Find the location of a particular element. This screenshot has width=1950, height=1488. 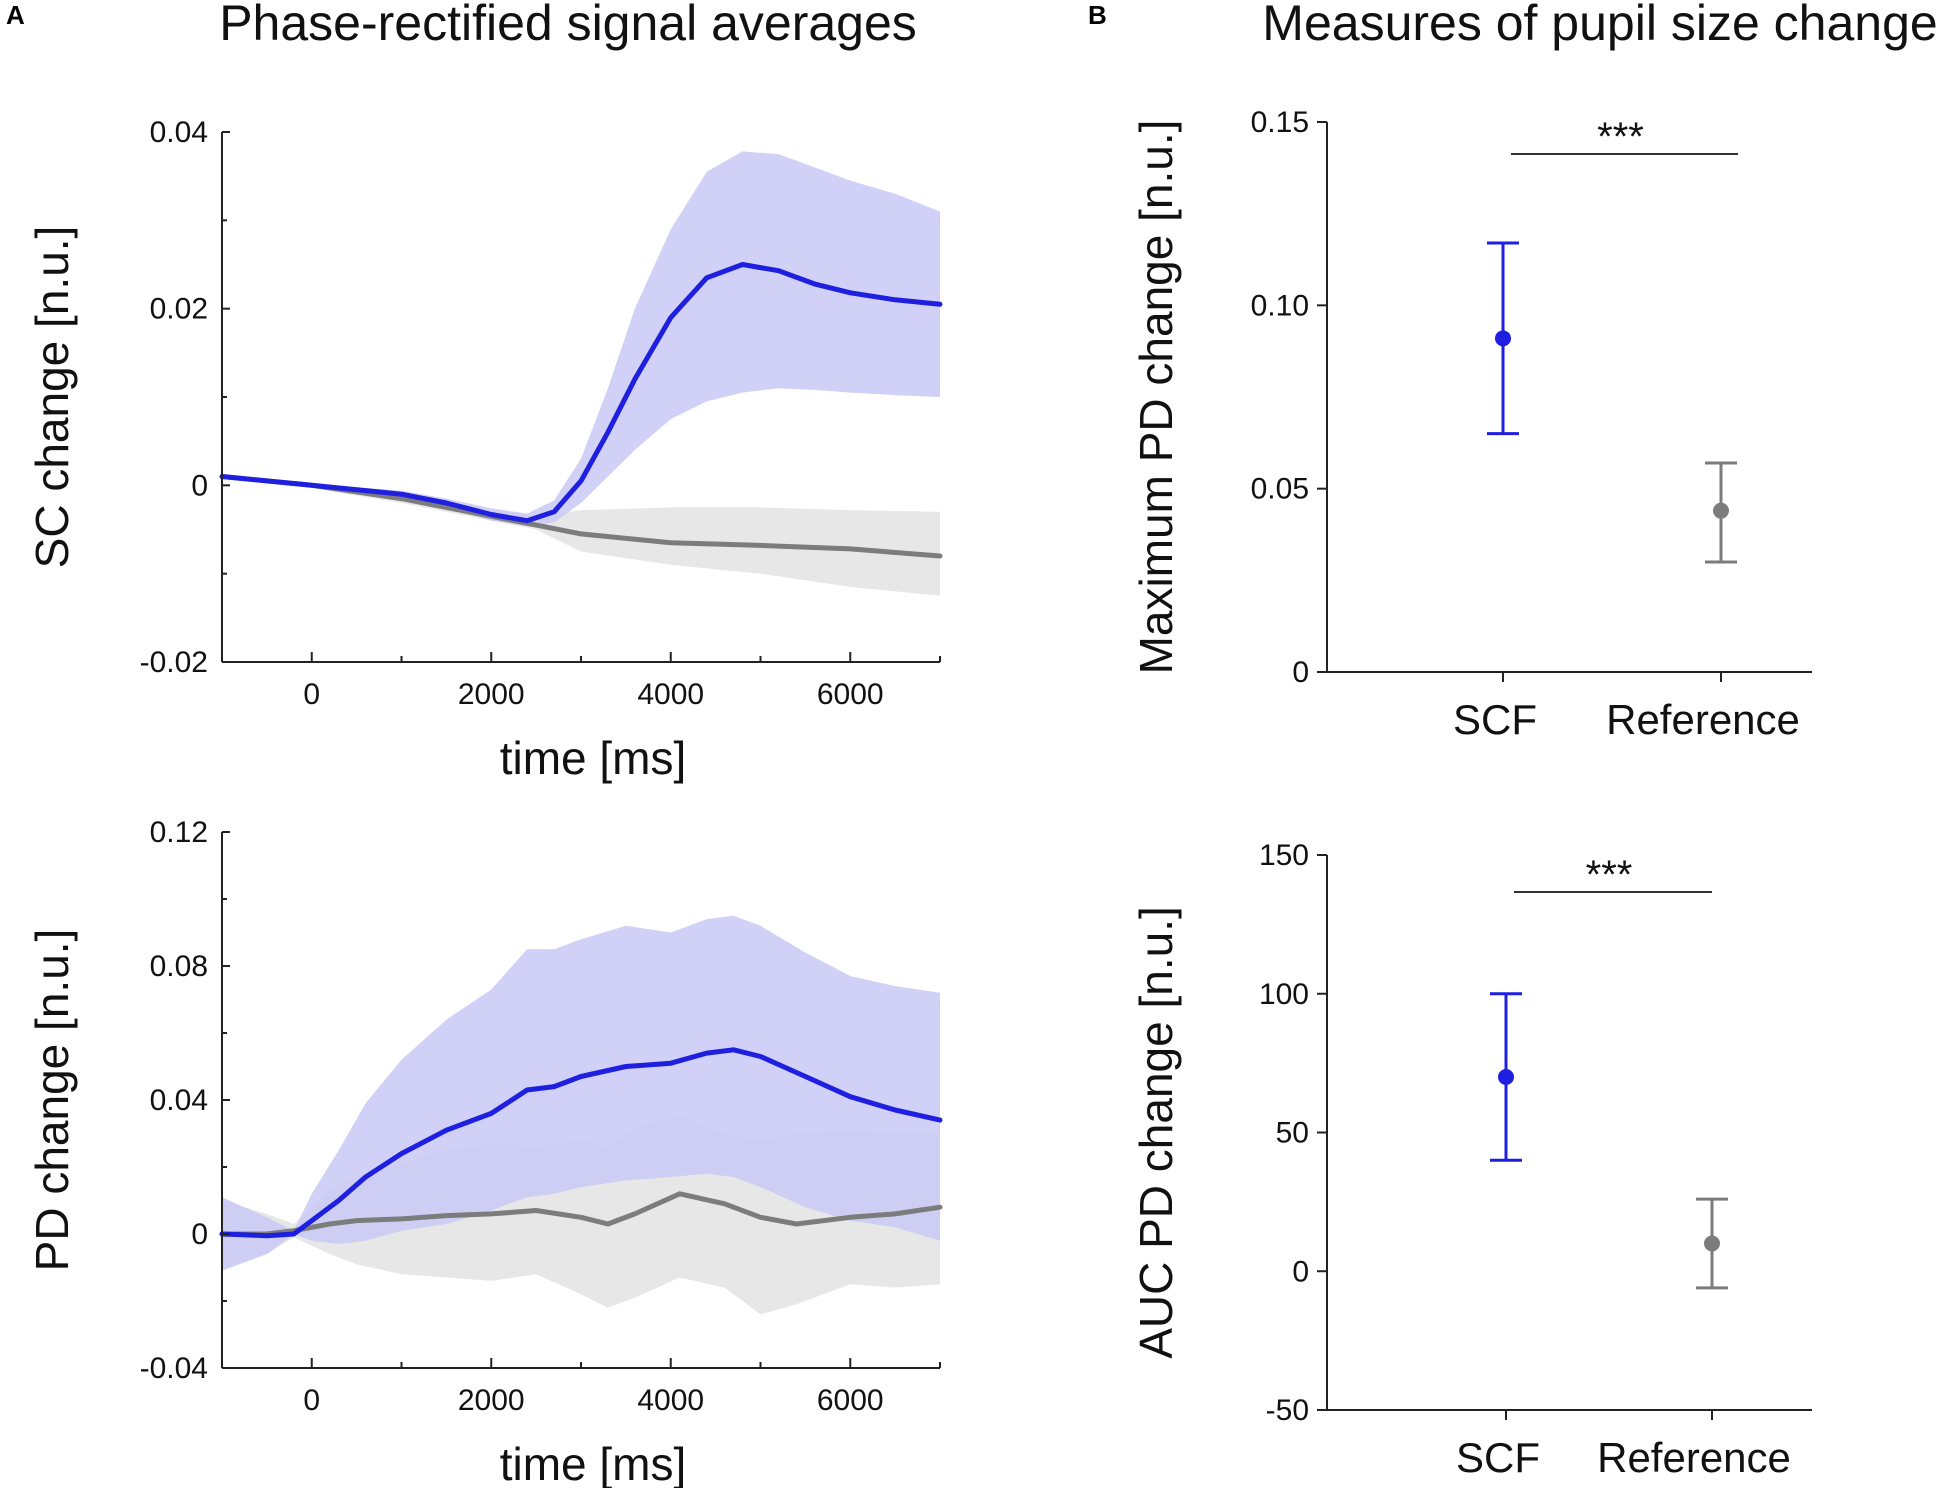

panel-a-title: Phase-rectified signal averages is located at coordinates (568, 25).